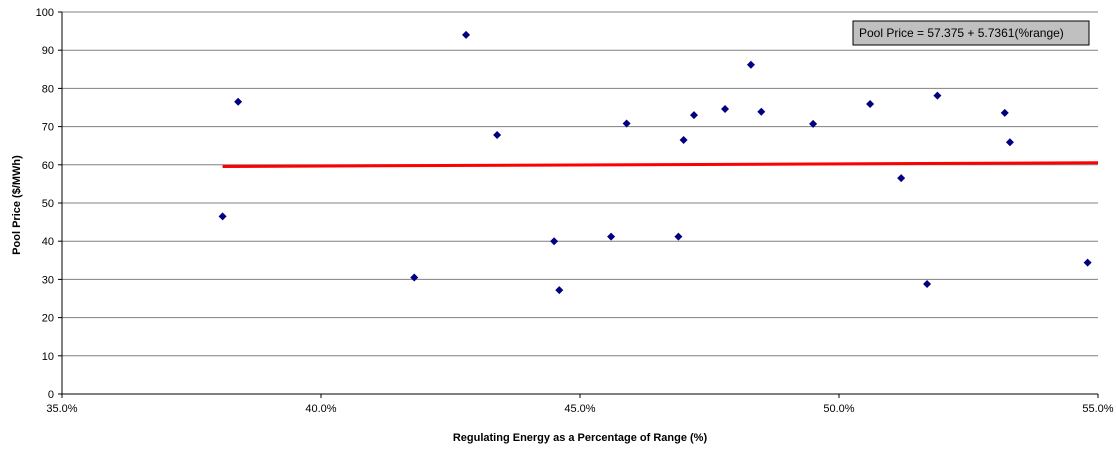 Image resolution: width=1116 pixels, height=449 pixels. What do you see at coordinates (48, 319) in the screenshot?
I see `y-tick-label: 20` at bounding box center [48, 319].